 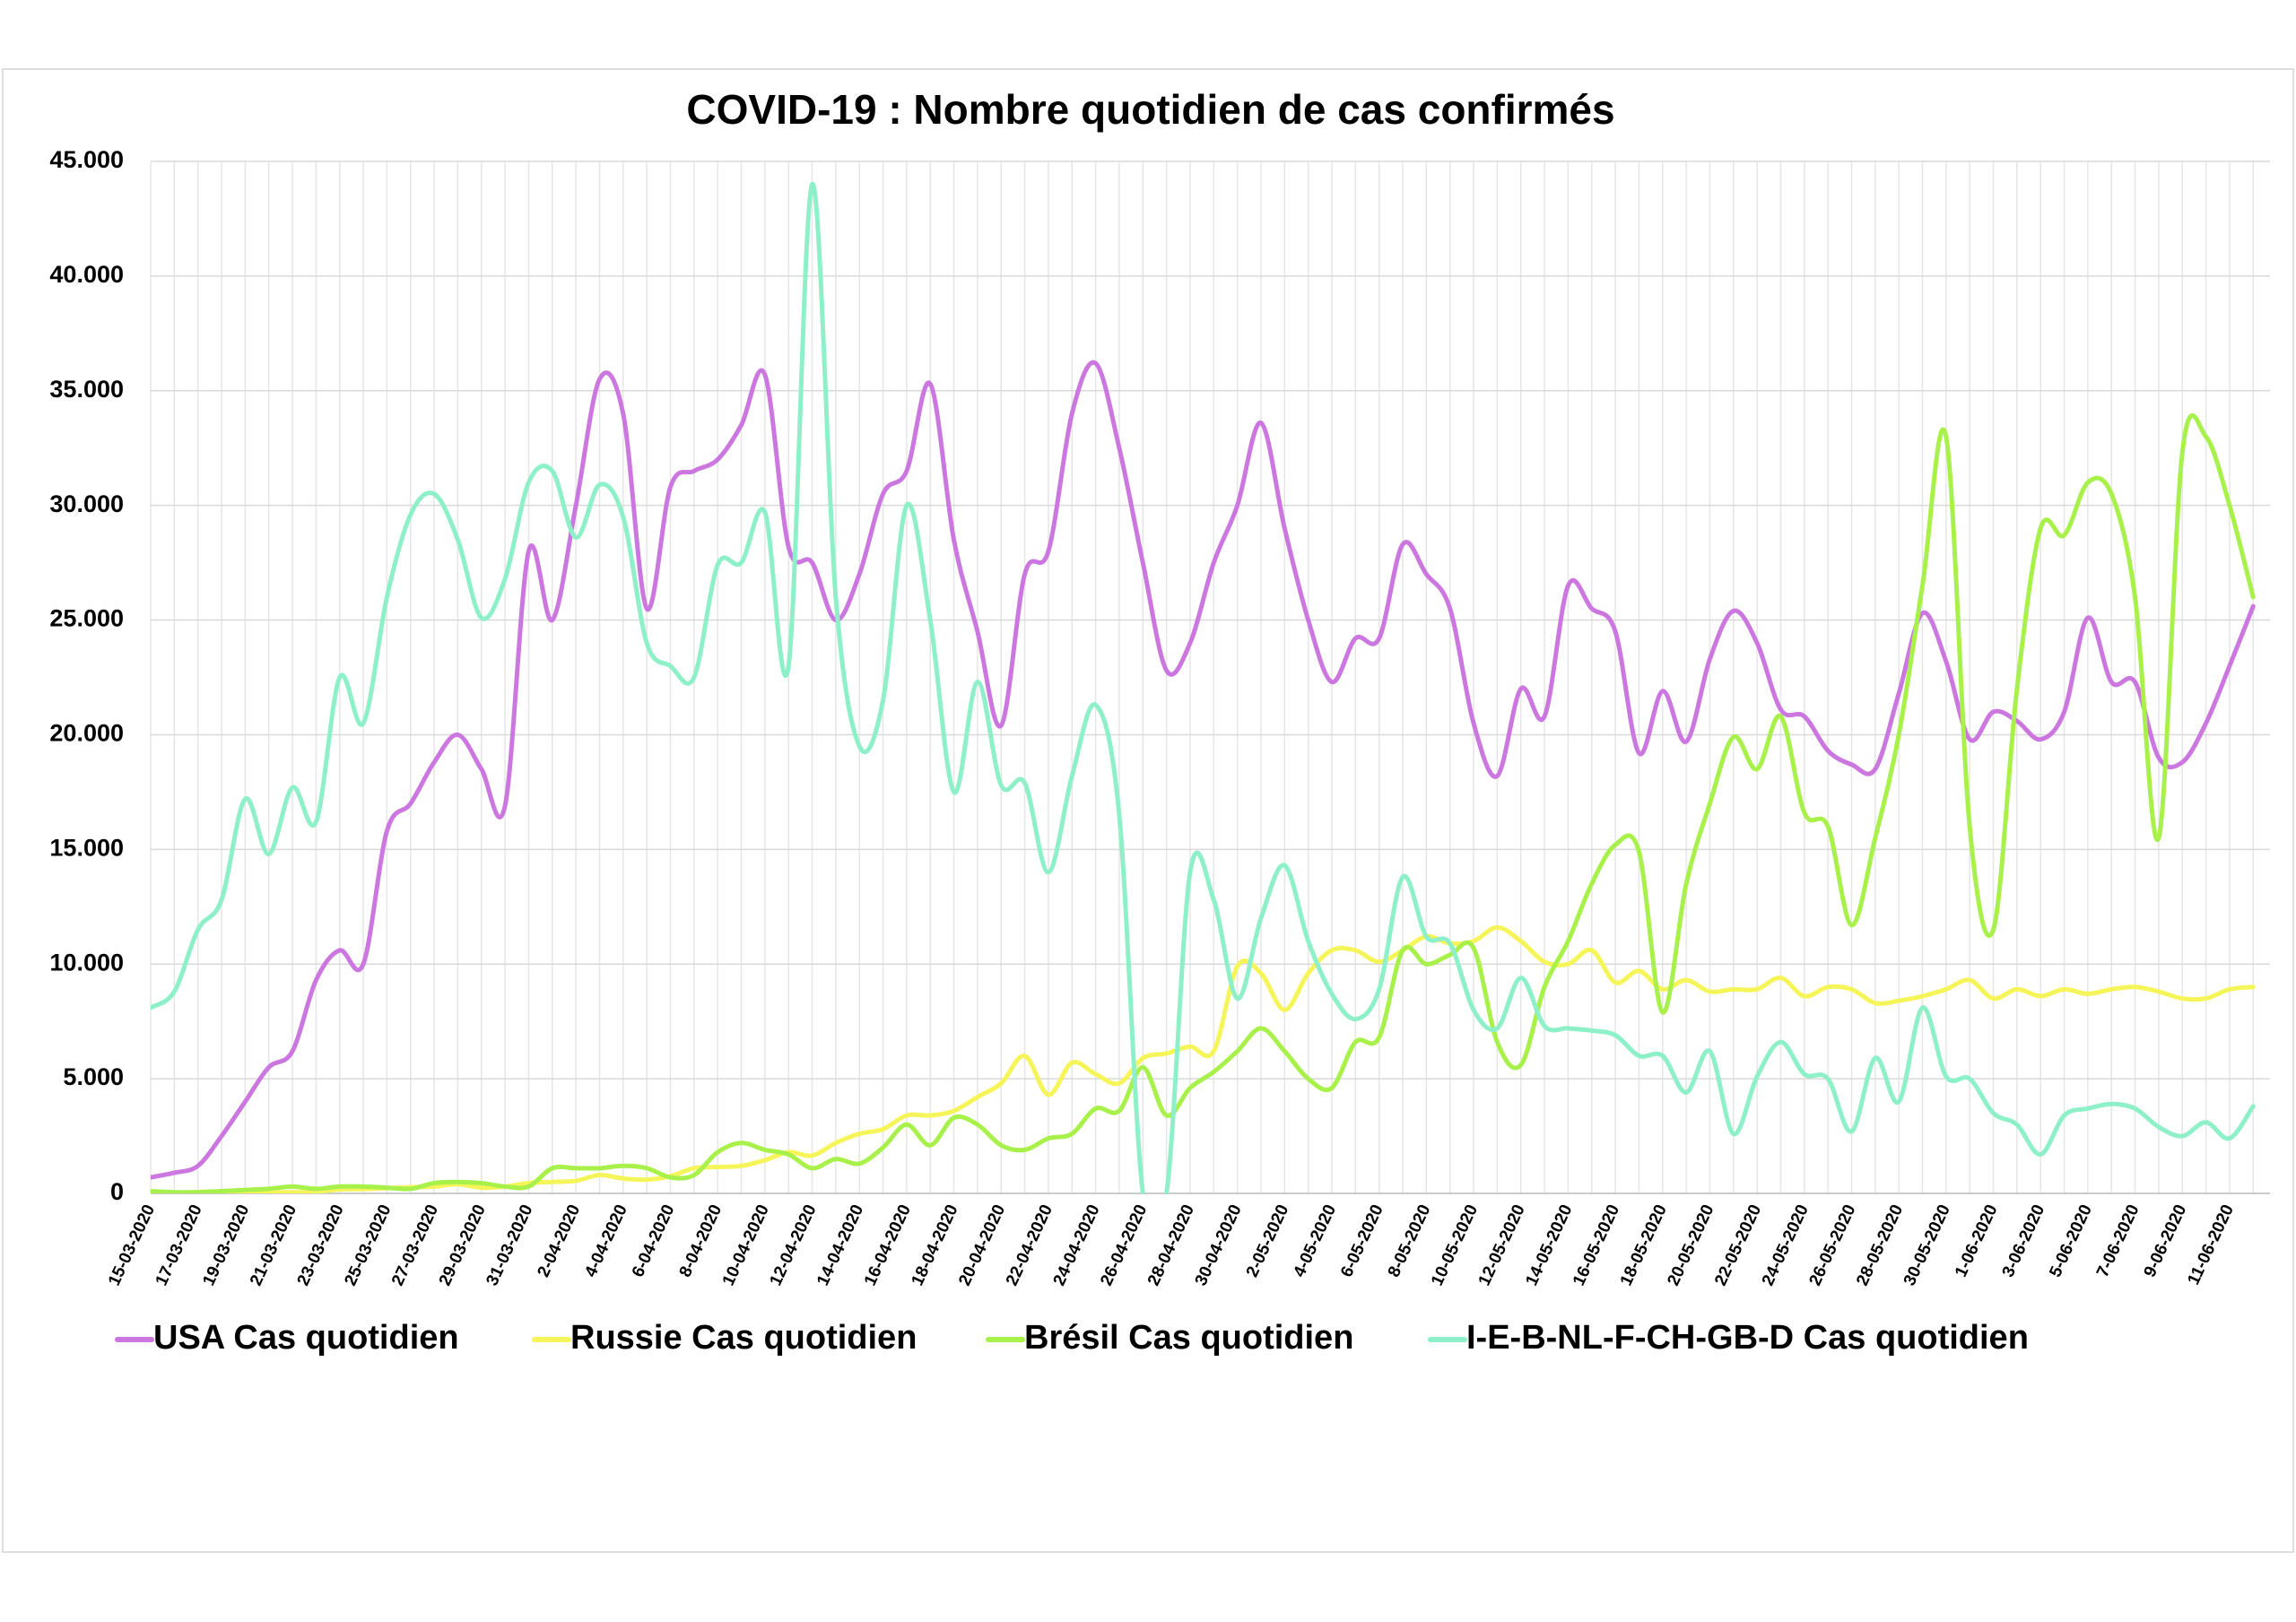 What do you see at coordinates (86, 503) in the screenshot?
I see `y-tick-label: 30.000` at bounding box center [86, 503].